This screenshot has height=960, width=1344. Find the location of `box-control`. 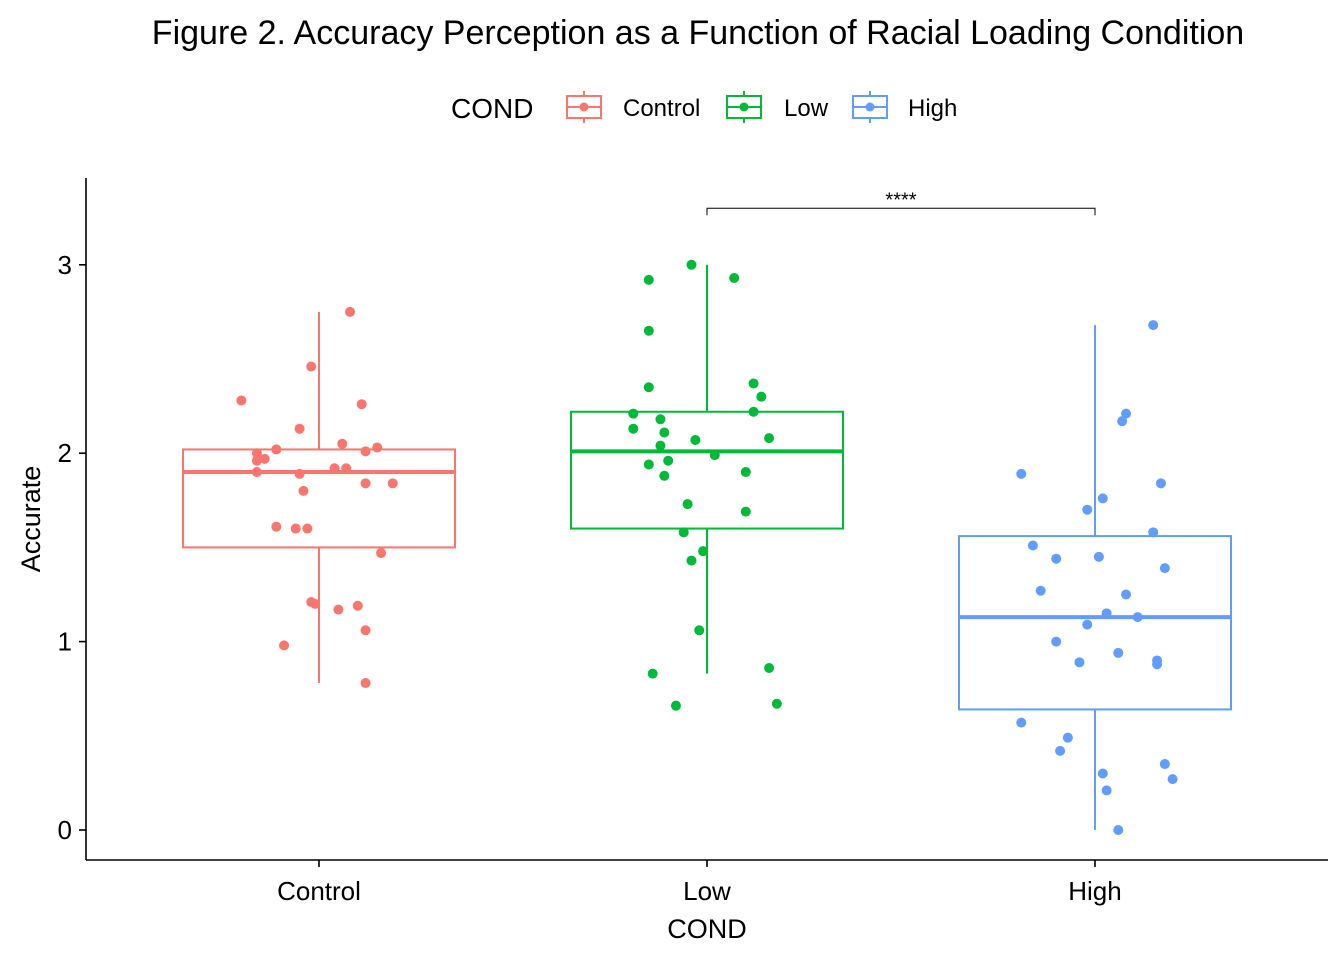

box-control is located at coordinates (319, 497).